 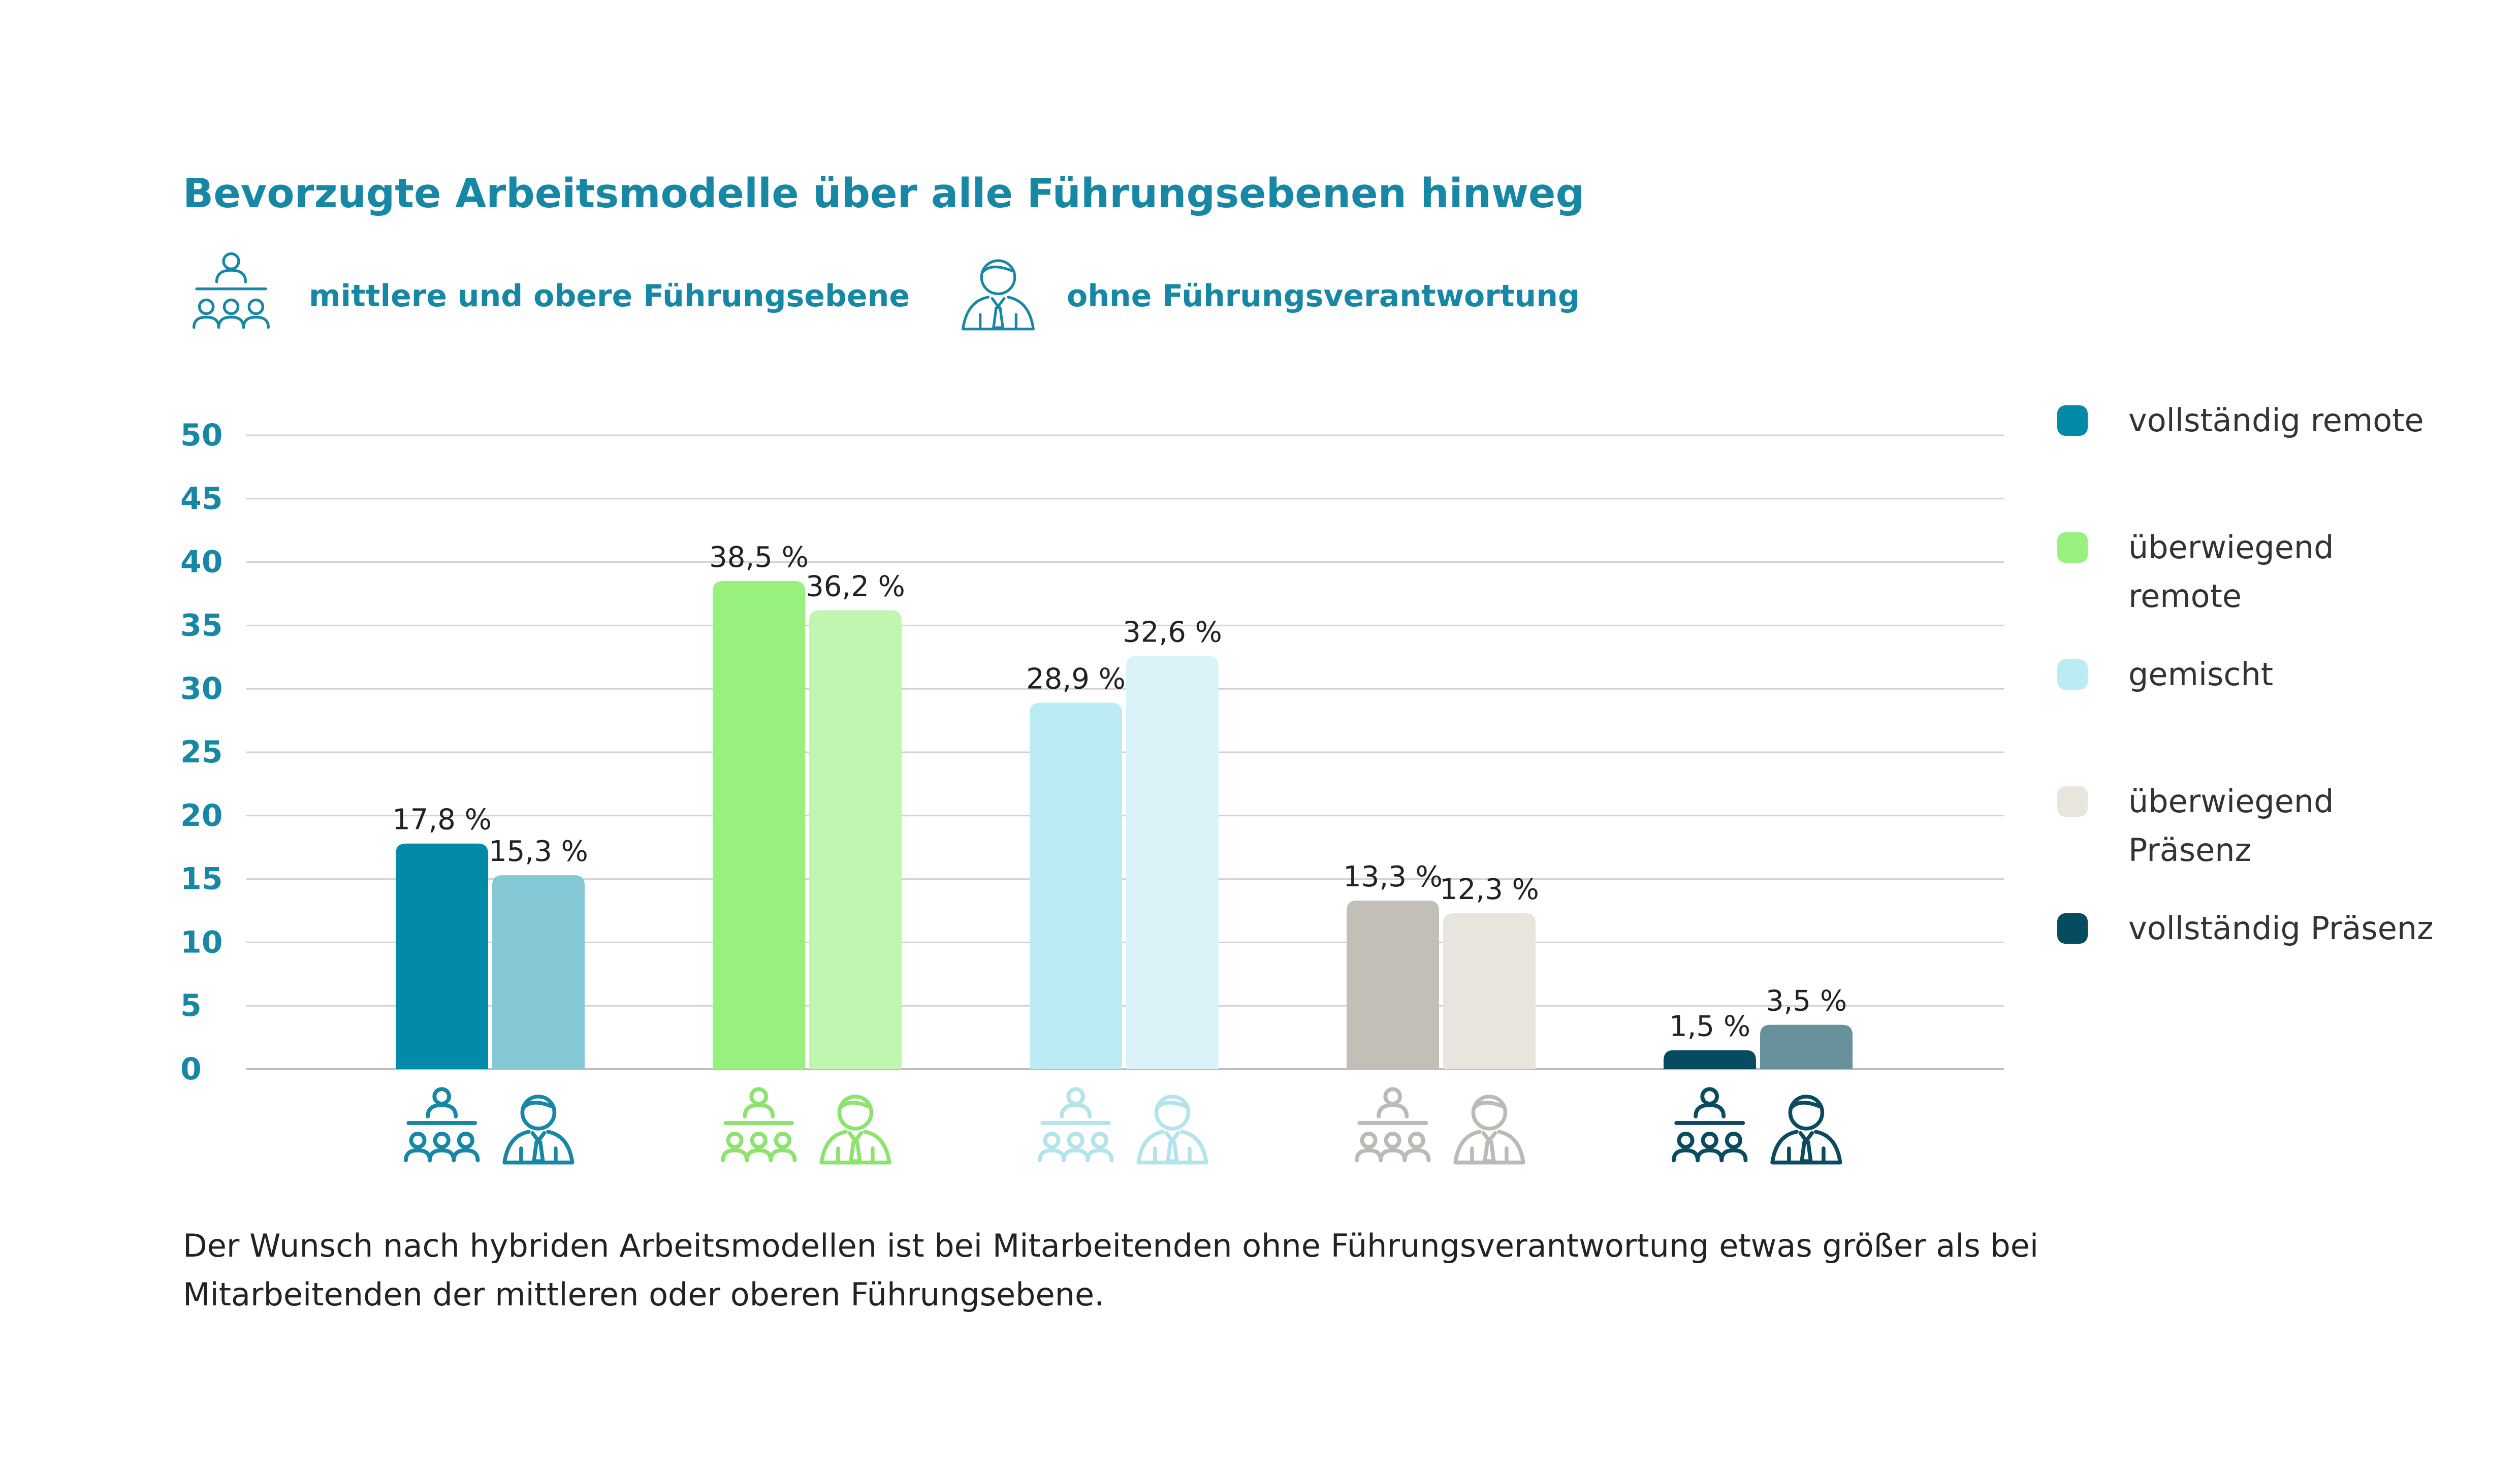 What do you see at coordinates (191, 1006) in the screenshot?
I see `y-tick-label: 5` at bounding box center [191, 1006].